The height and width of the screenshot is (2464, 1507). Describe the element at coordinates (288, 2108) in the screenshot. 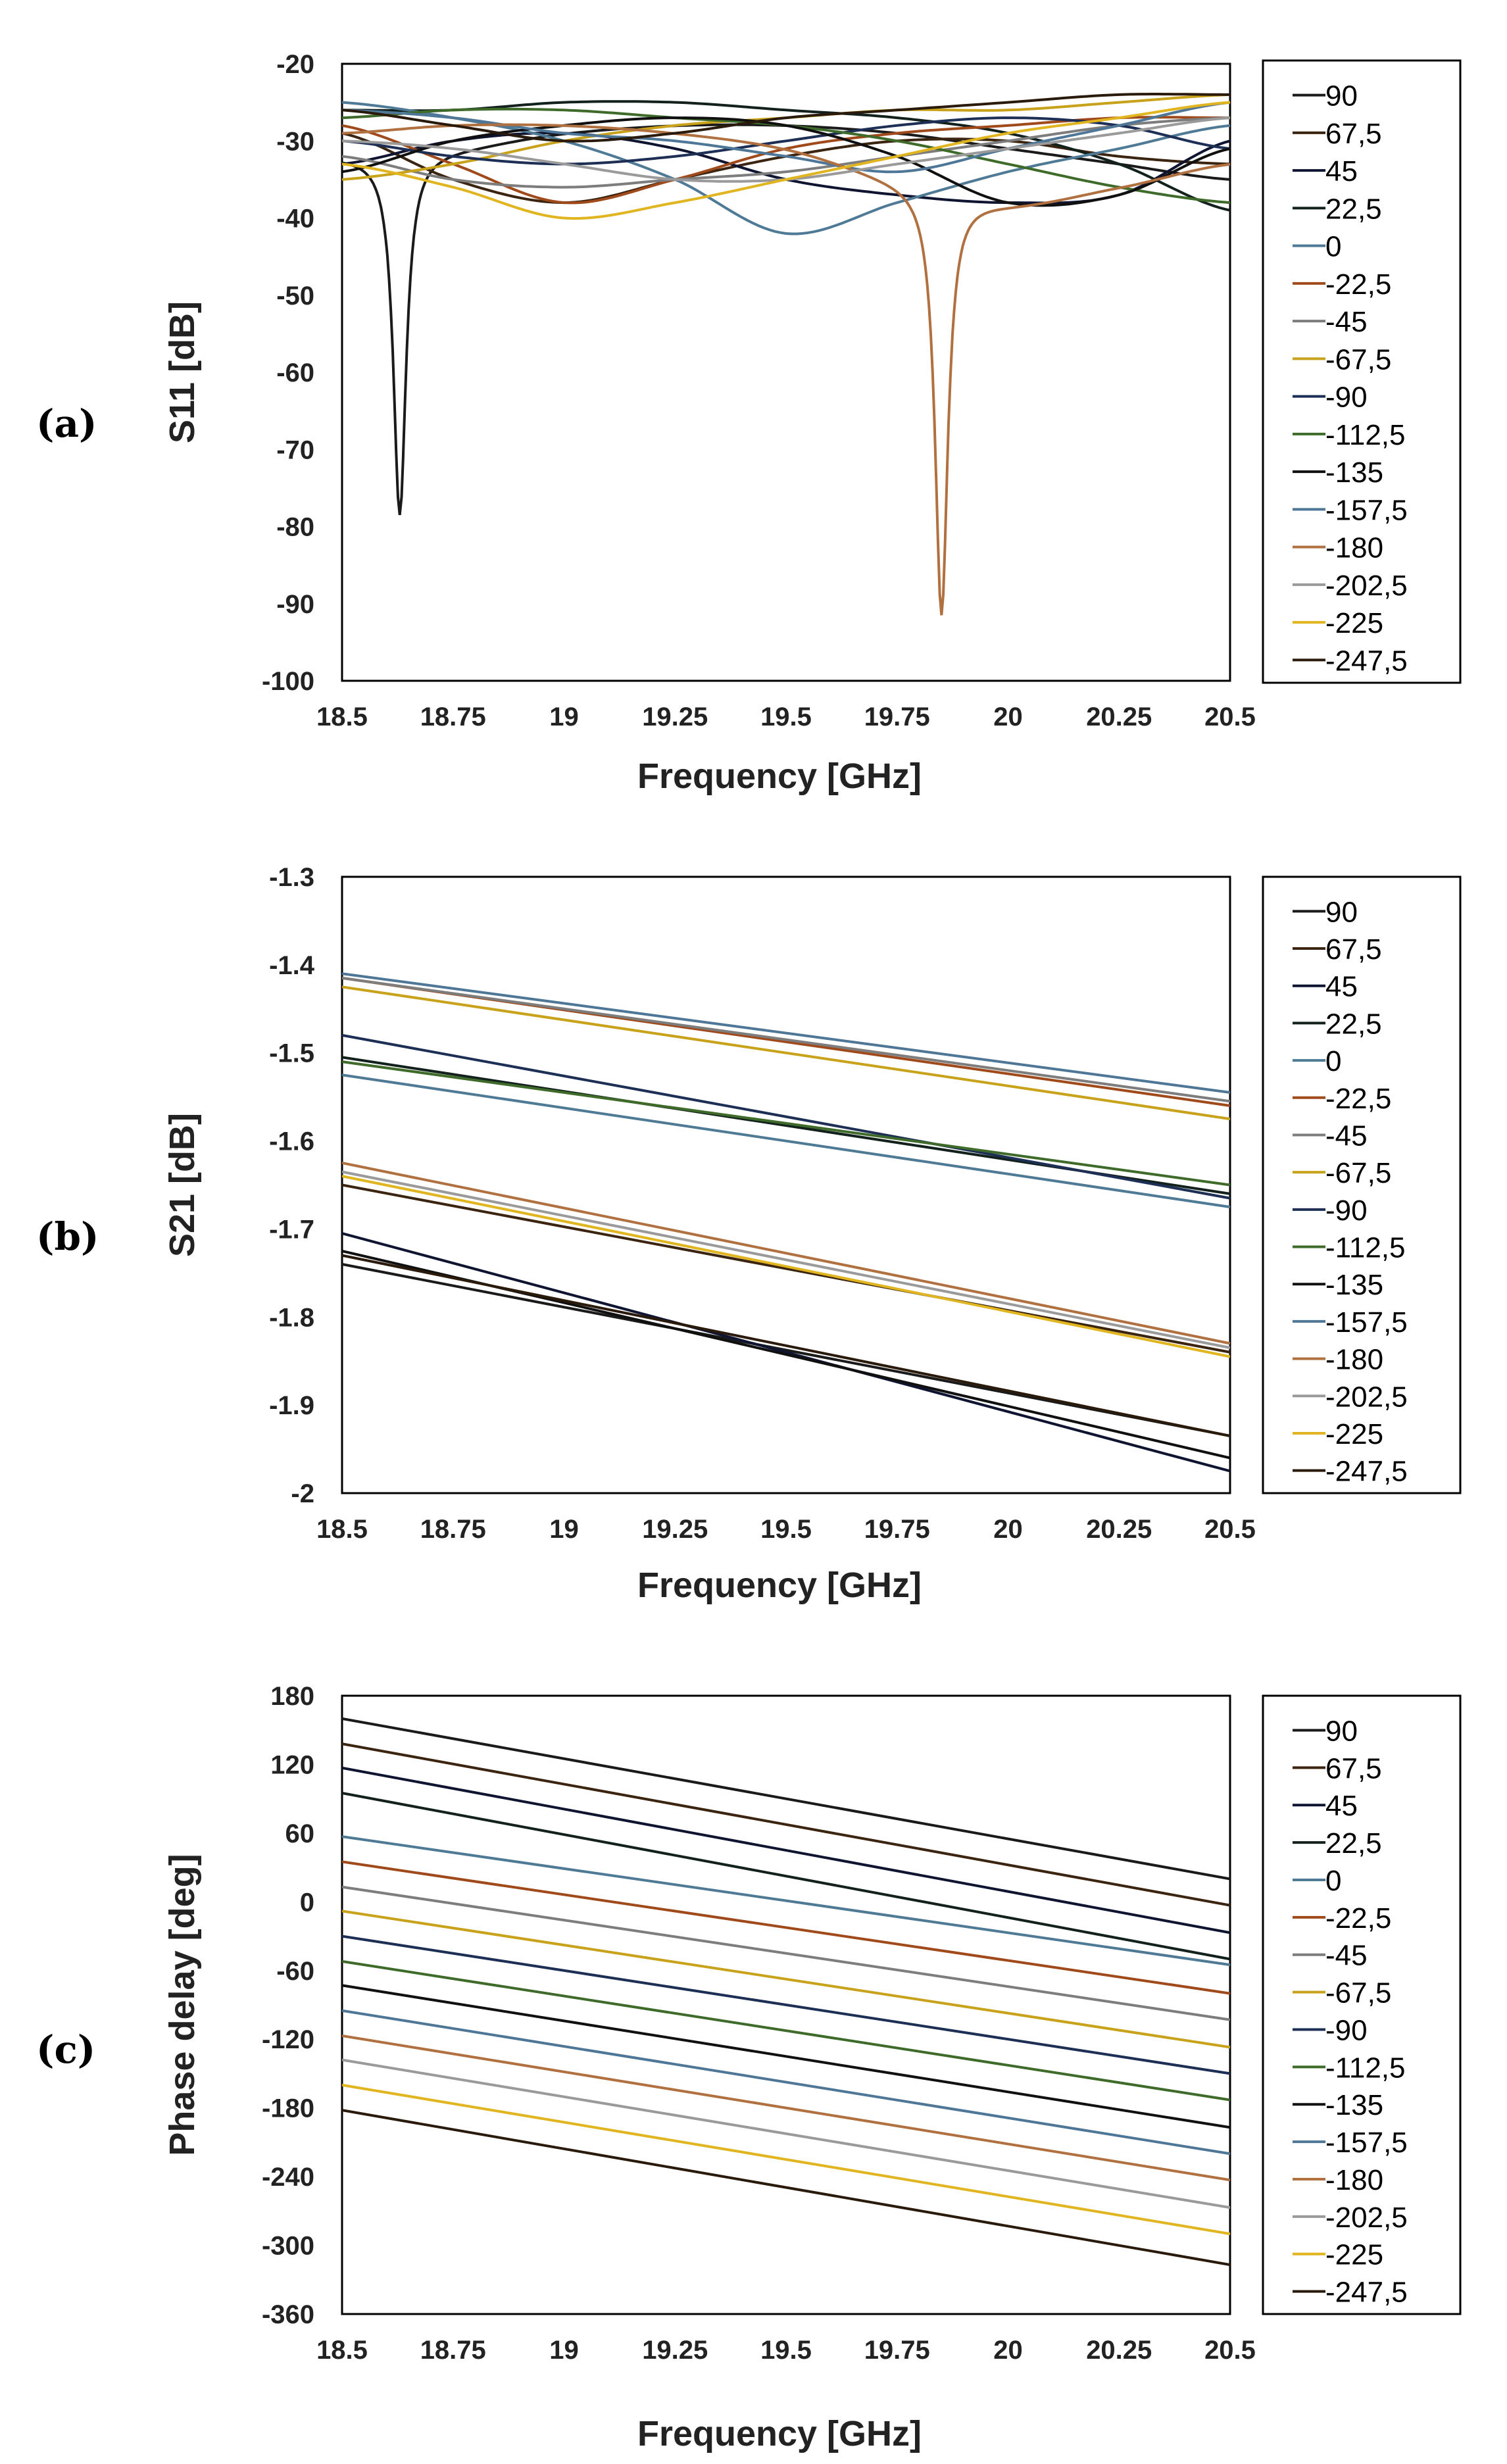

I see `y-tick-label: -180` at that location.